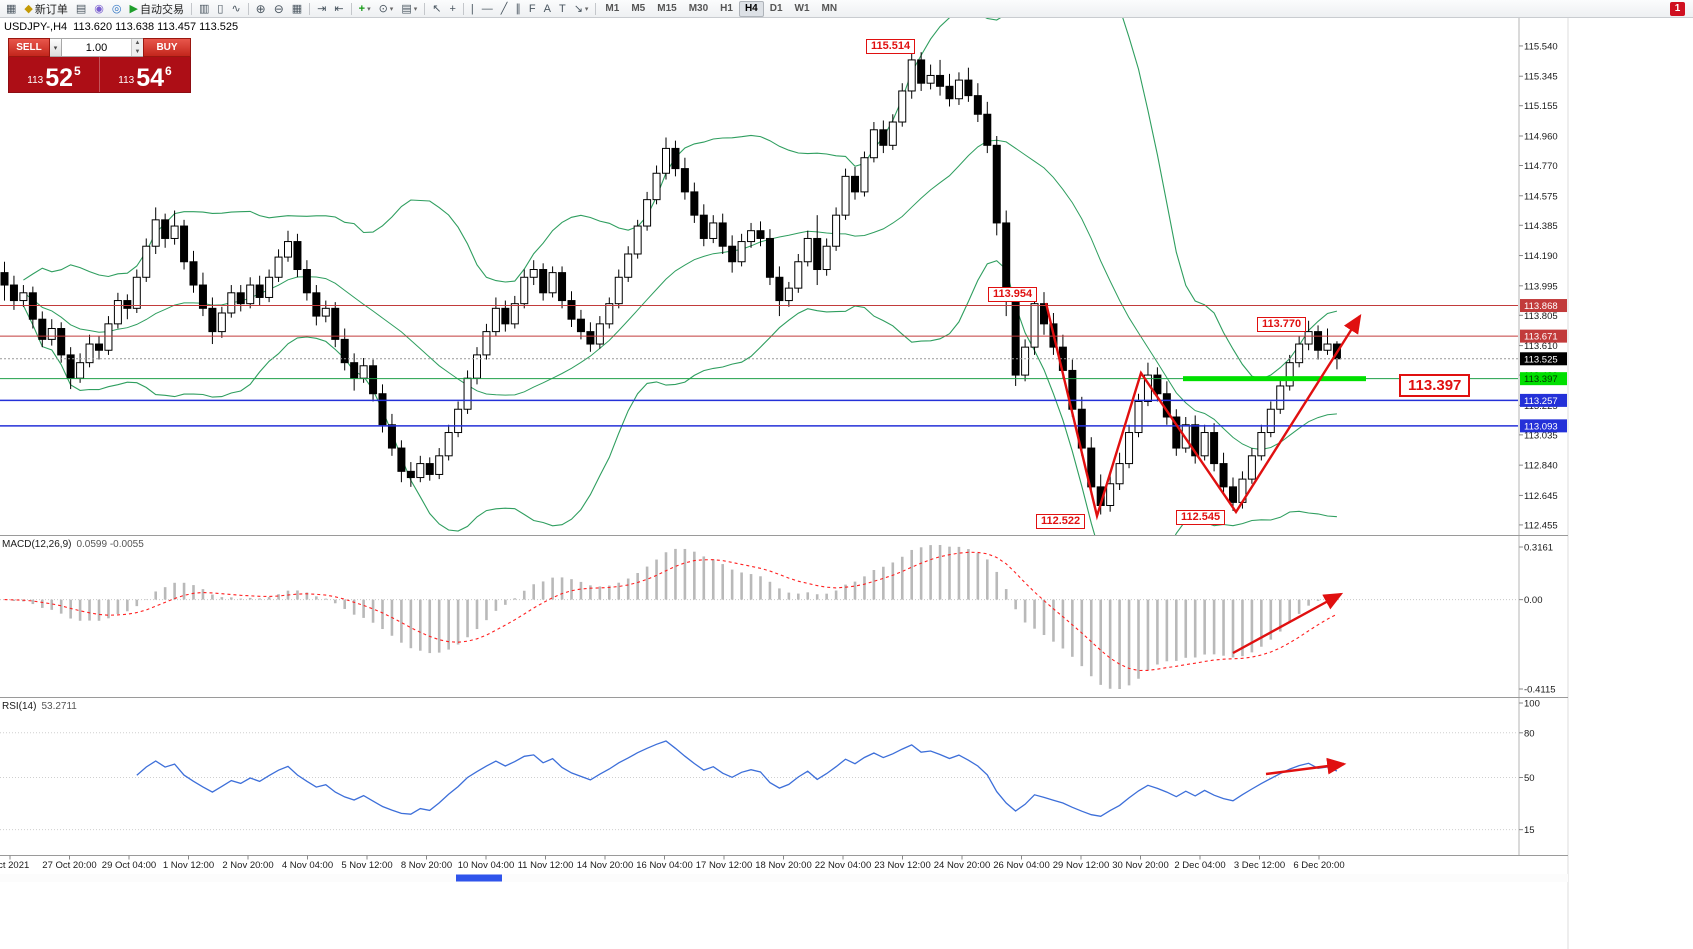 The image size is (1693, 949). What do you see at coordinates (504, 9) in the screenshot?
I see `trendline-tool-button: ╱` at bounding box center [504, 9].